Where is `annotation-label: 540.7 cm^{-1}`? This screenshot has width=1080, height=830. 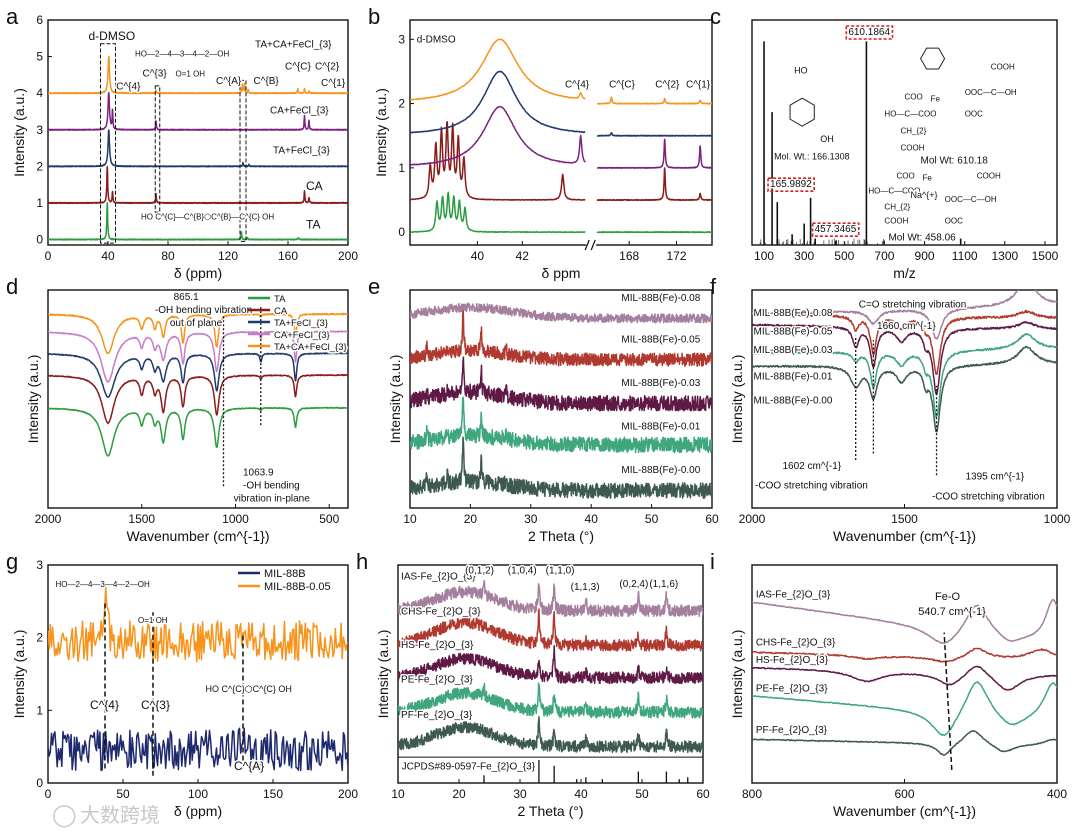
annotation-label: 540.7 cm^{-1} is located at coordinates (952, 612).